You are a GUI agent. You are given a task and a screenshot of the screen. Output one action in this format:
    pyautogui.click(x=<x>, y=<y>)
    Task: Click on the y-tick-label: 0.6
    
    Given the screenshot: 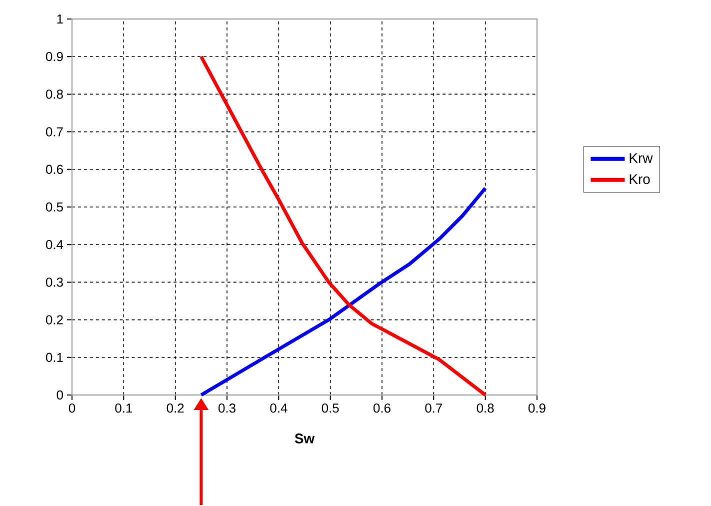 What is the action you would take?
    pyautogui.click(x=54, y=169)
    